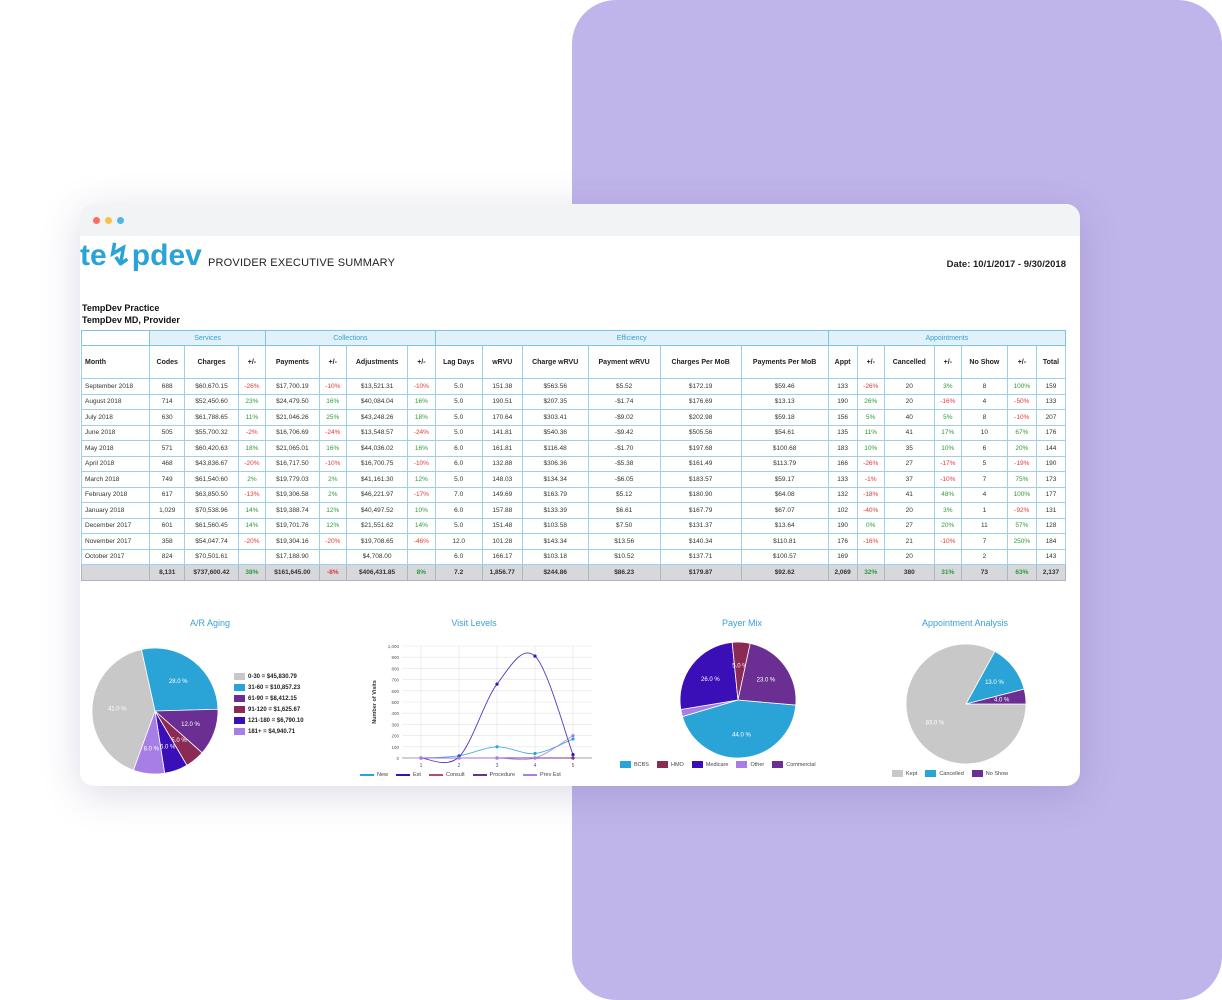  Describe the element at coordinates (909, 448) in the screenshot. I see `table-cell: 35` at that location.